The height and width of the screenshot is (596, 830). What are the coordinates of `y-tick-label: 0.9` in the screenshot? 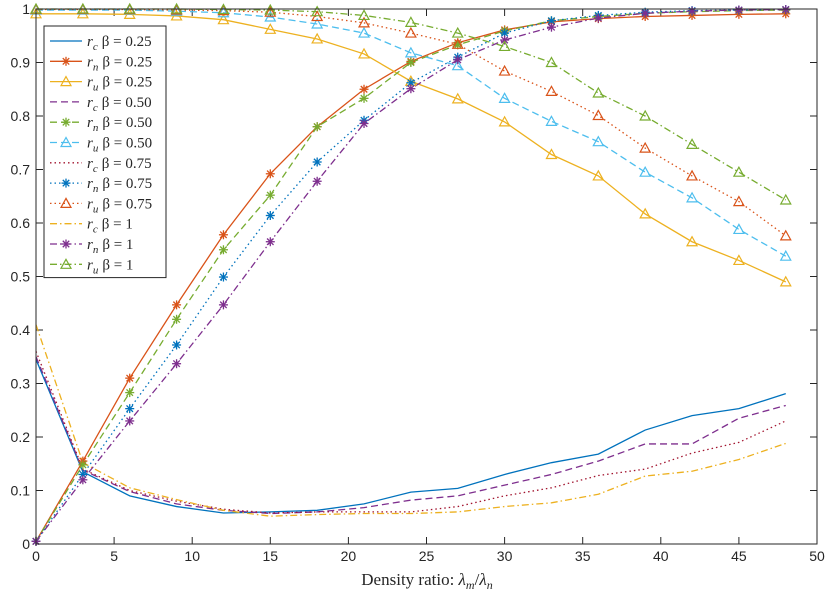 It's located at (21, 63).